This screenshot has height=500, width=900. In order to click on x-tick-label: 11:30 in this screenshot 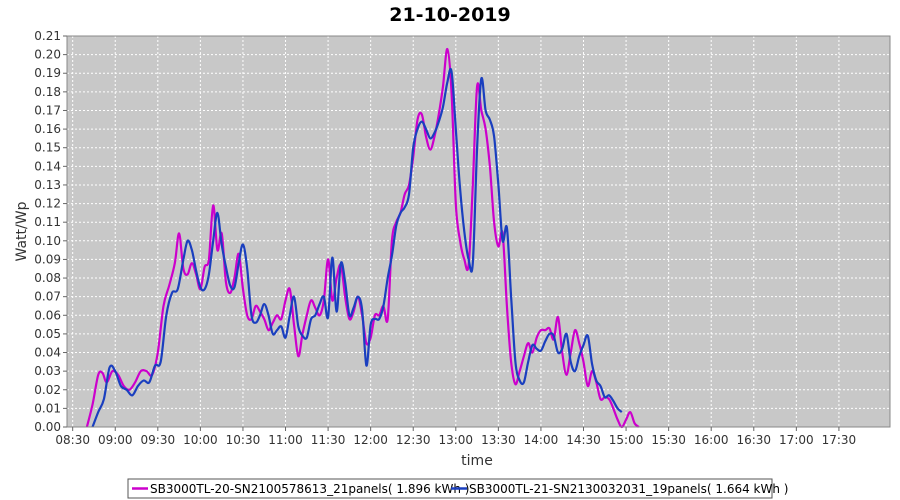, I will do `click(328, 440)`.